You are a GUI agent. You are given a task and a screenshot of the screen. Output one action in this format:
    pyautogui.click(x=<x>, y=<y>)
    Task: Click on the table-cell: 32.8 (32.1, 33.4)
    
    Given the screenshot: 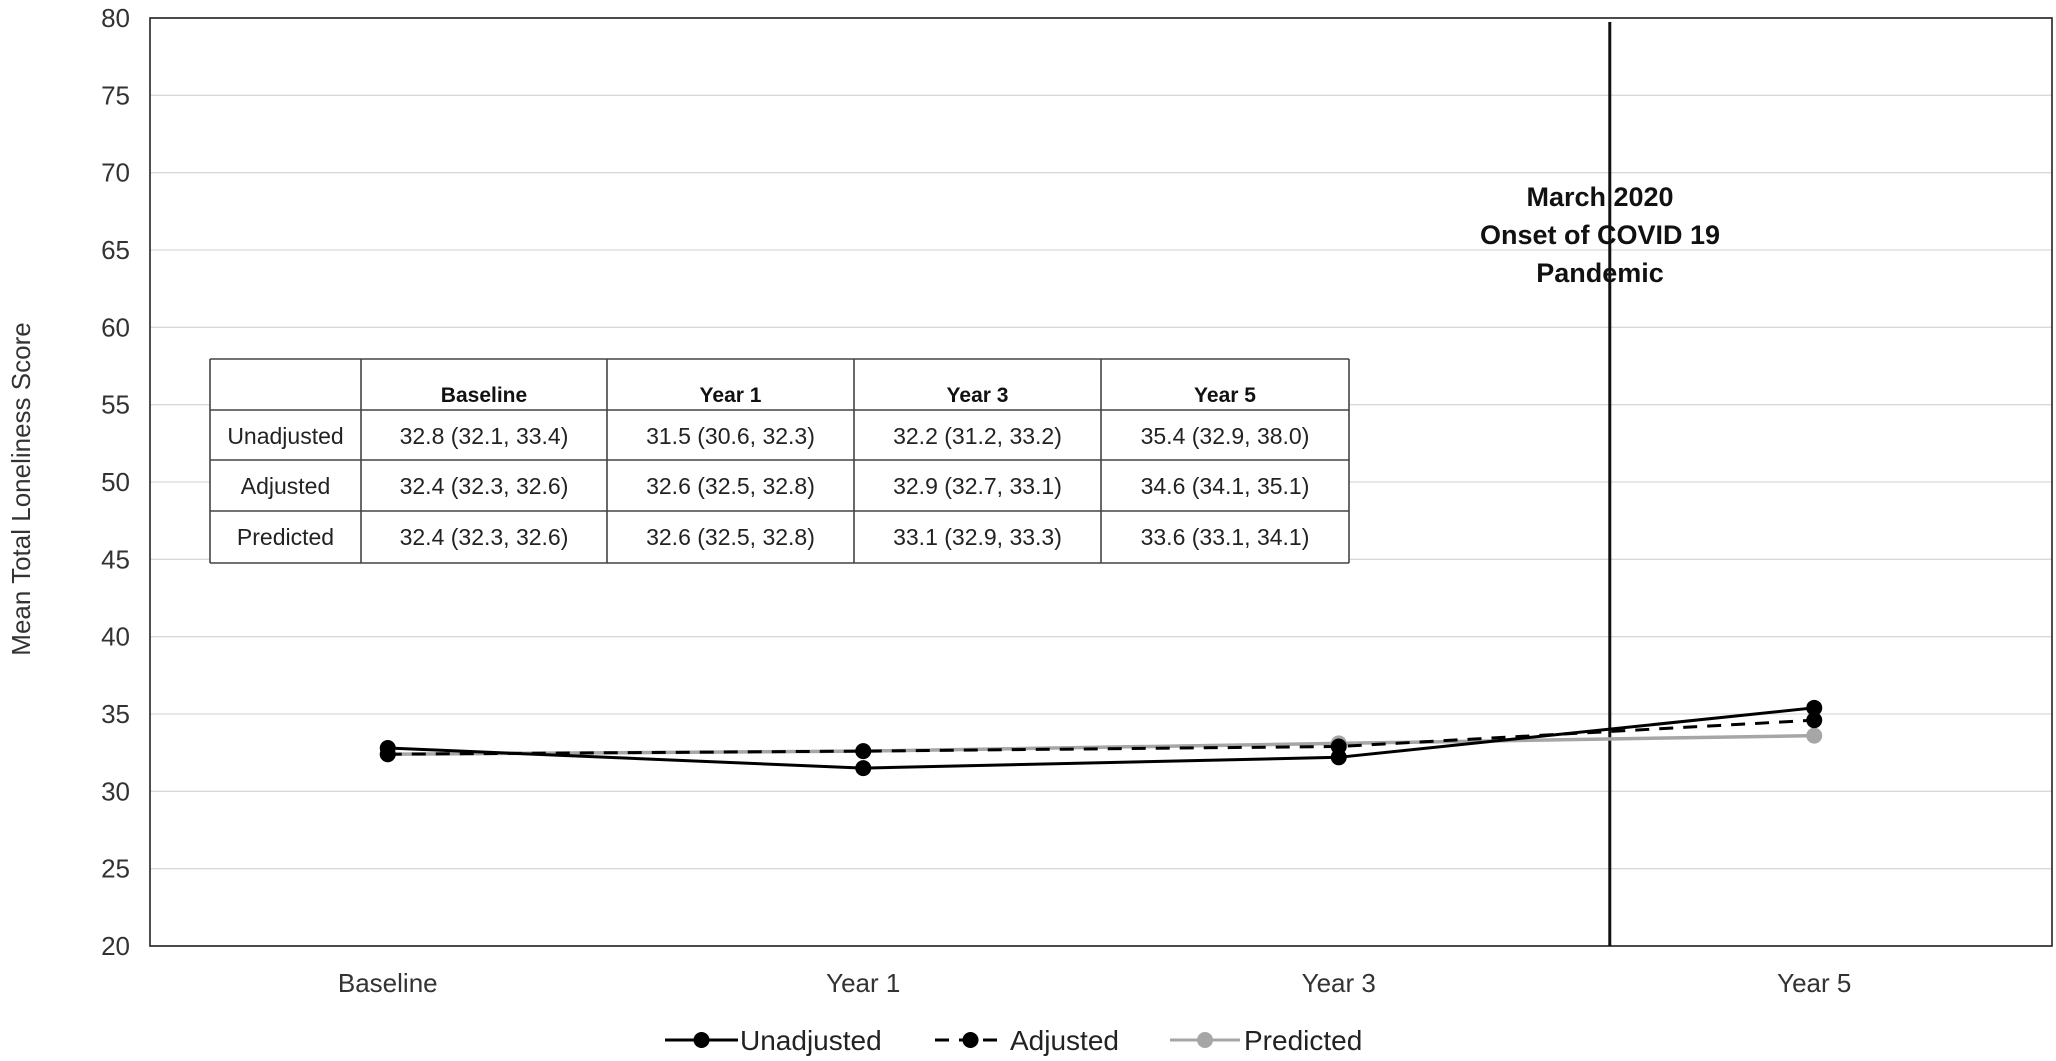 What is the action you would take?
    pyautogui.click(x=484, y=436)
    